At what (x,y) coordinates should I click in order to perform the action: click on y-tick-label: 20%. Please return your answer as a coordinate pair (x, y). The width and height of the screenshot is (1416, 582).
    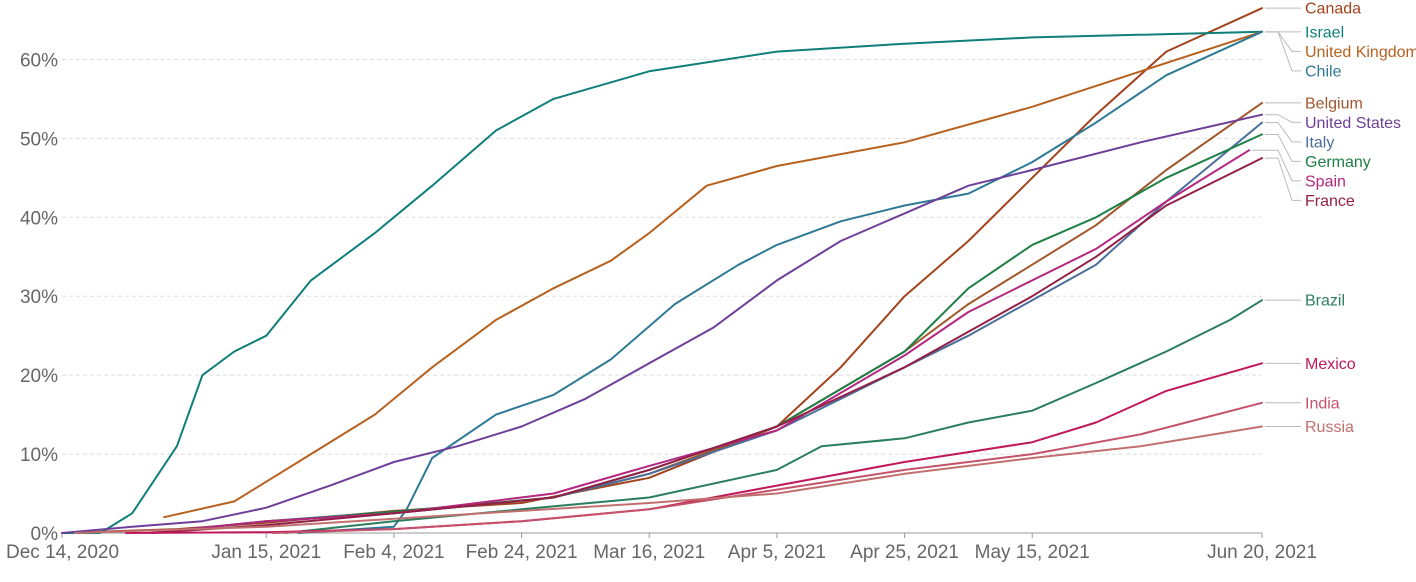
    Looking at the image, I should click on (39, 376).